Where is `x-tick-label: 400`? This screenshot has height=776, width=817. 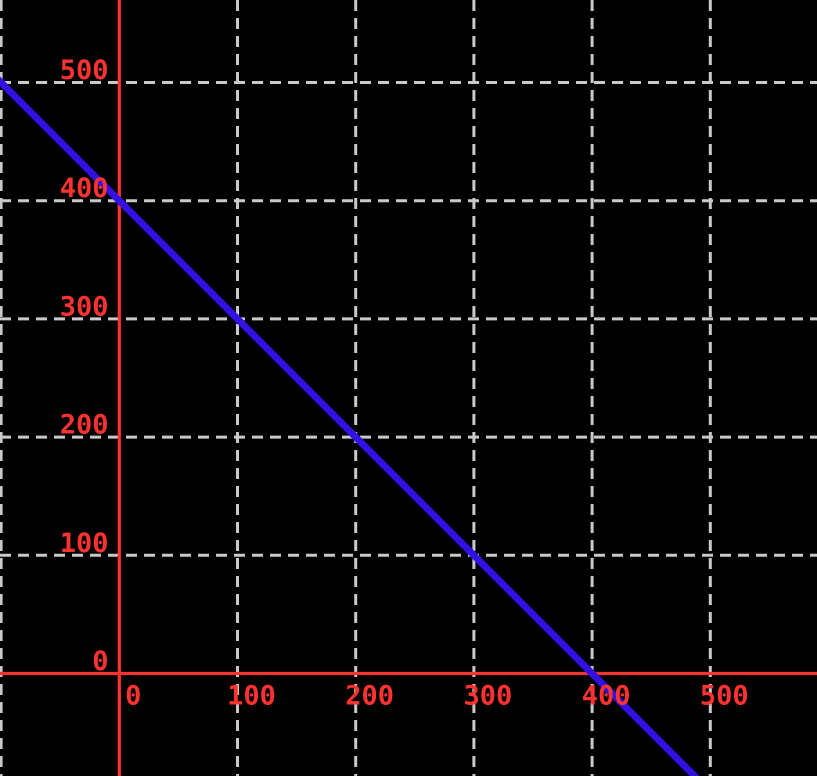 x-tick-label: 400 is located at coordinates (606, 696).